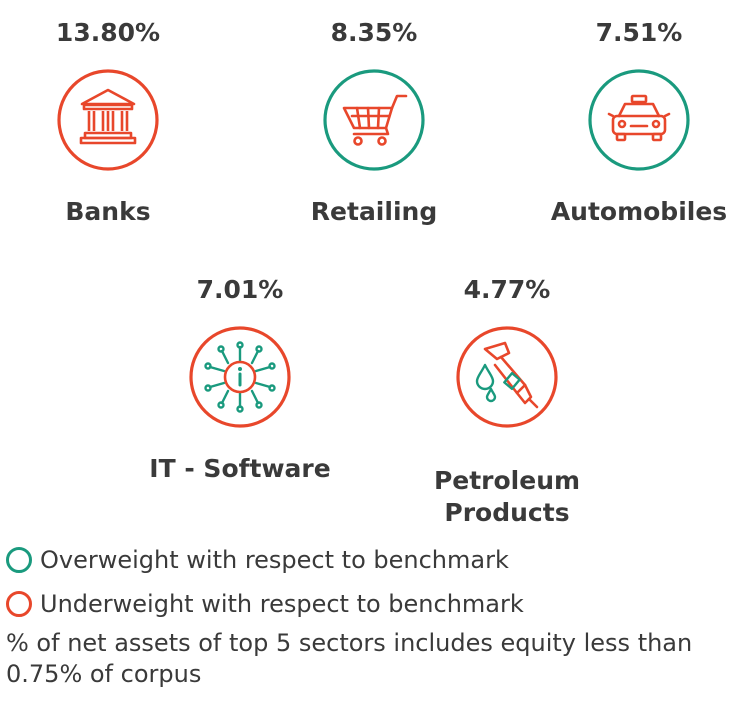 This screenshot has width=734, height=706. Describe the element at coordinates (374, 32) in the screenshot. I see `sector-value: 8.35%` at that location.